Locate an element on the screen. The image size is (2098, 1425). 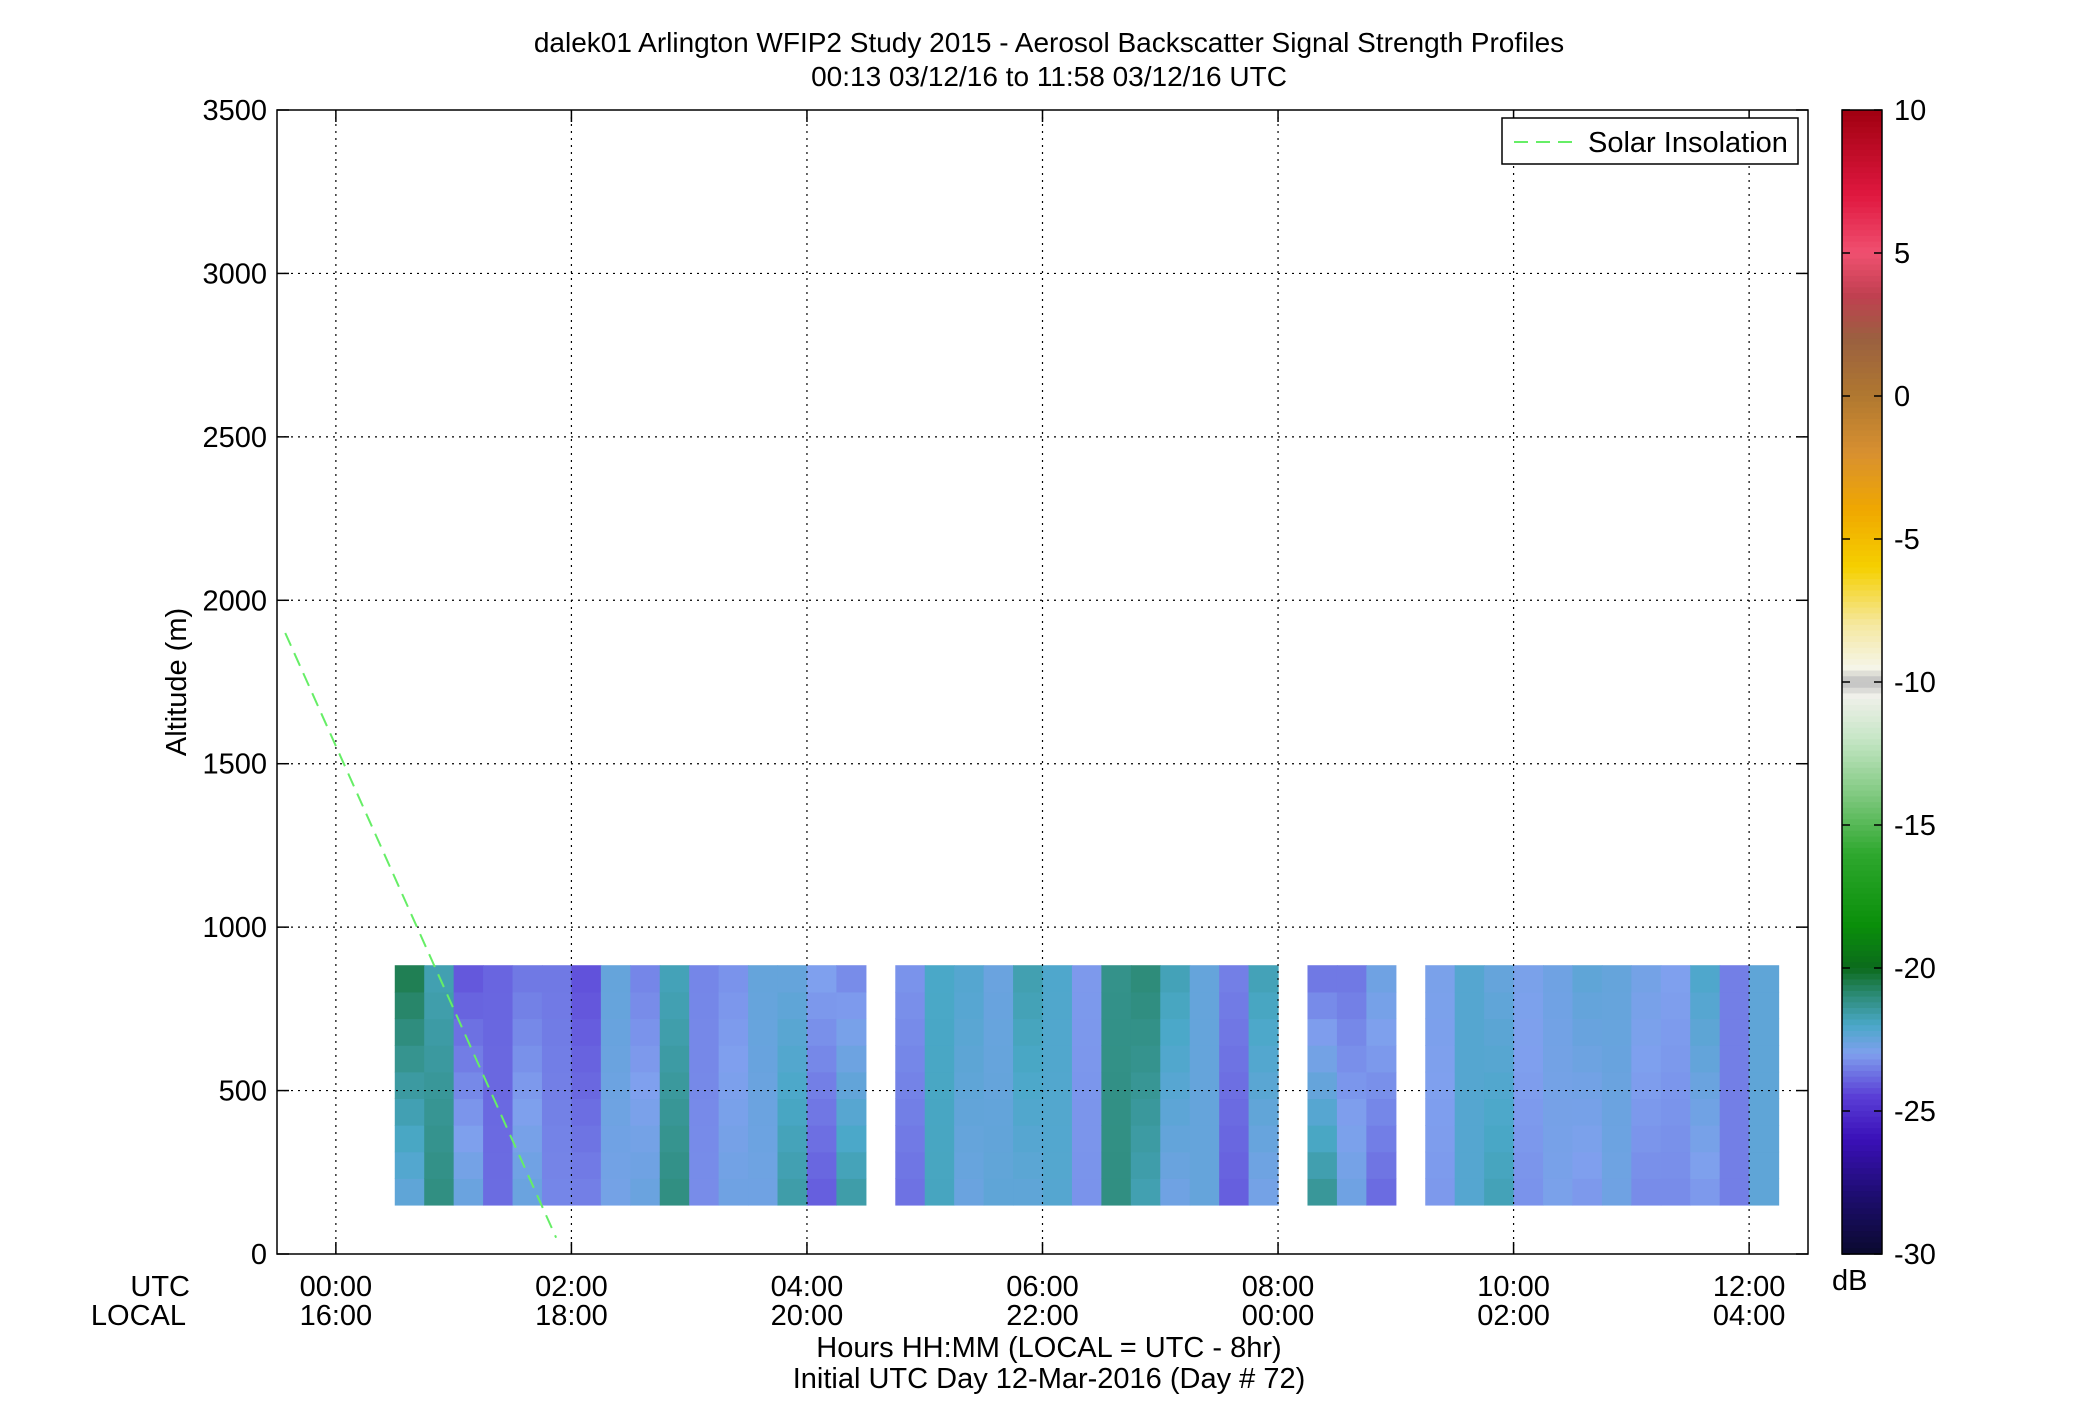
x-tick-label-local: 04:00 is located at coordinates (1749, 1316).